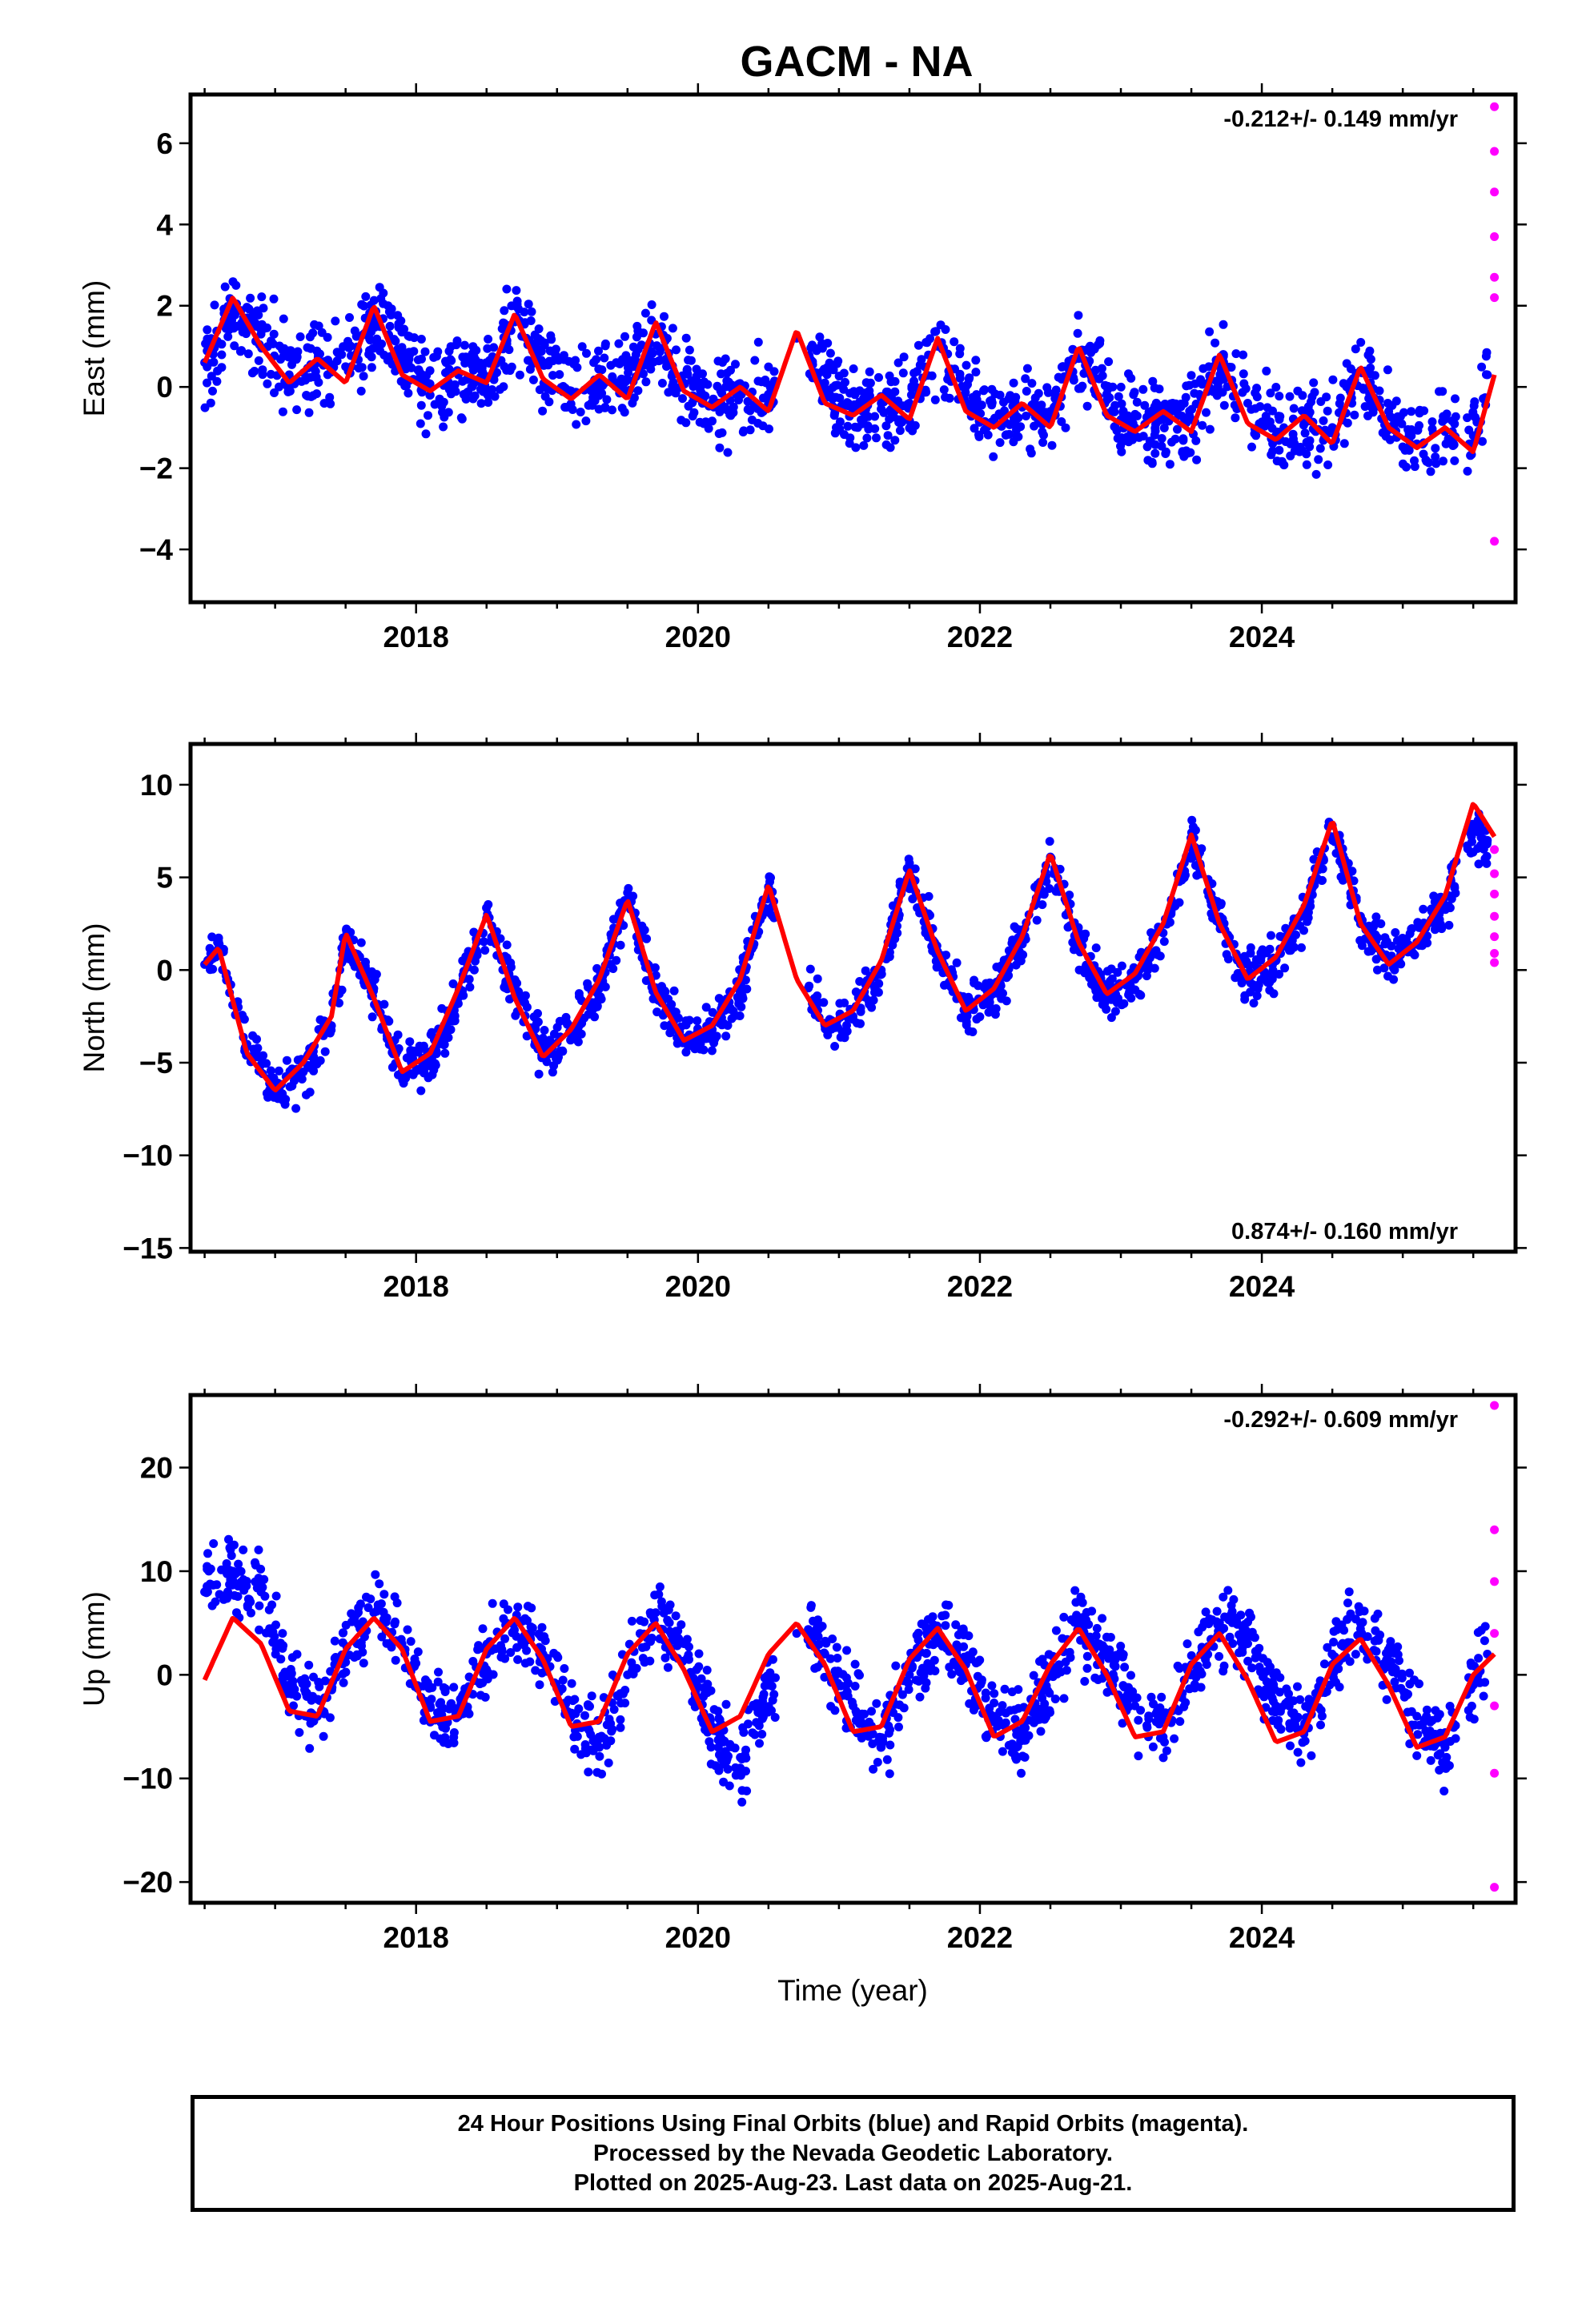 Image resolution: width=1582 pixels, height=2324 pixels. I want to click on rapid-orbit-point, so click(1495, 277).